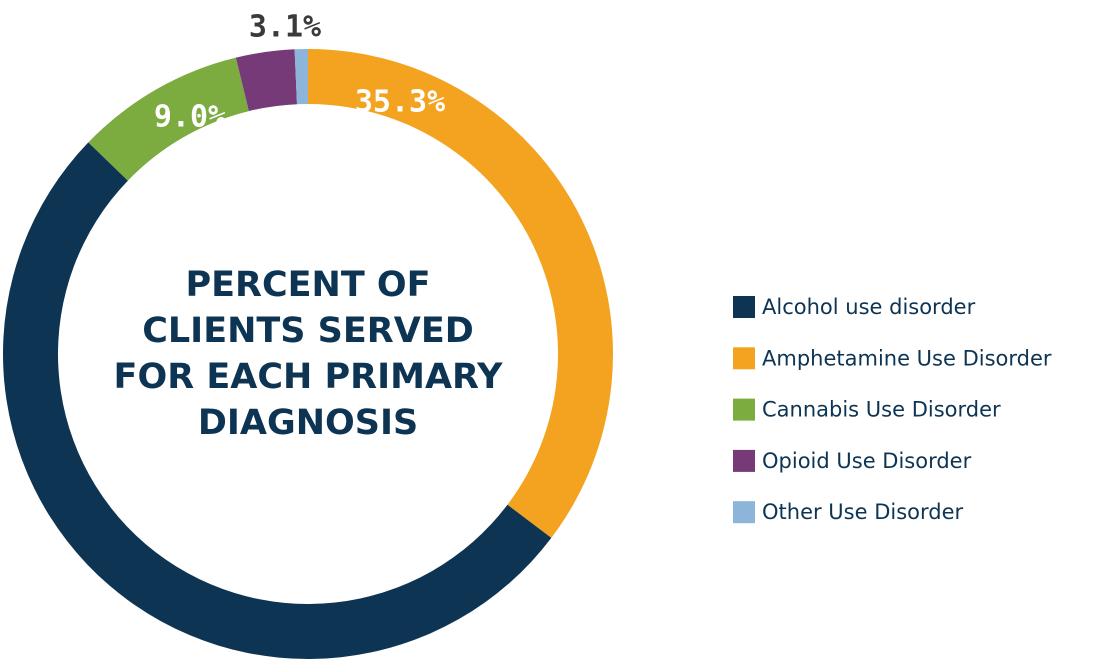 This screenshot has height=659, width=1115. I want to click on data-label: 9.0%, so click(190, 117).